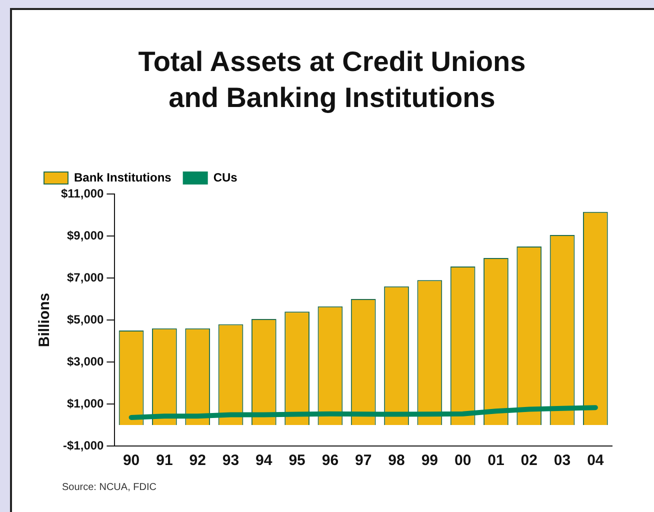 This screenshot has height=512, width=654. What do you see at coordinates (396, 461) in the screenshot?
I see `x-tick-label: 98` at bounding box center [396, 461].